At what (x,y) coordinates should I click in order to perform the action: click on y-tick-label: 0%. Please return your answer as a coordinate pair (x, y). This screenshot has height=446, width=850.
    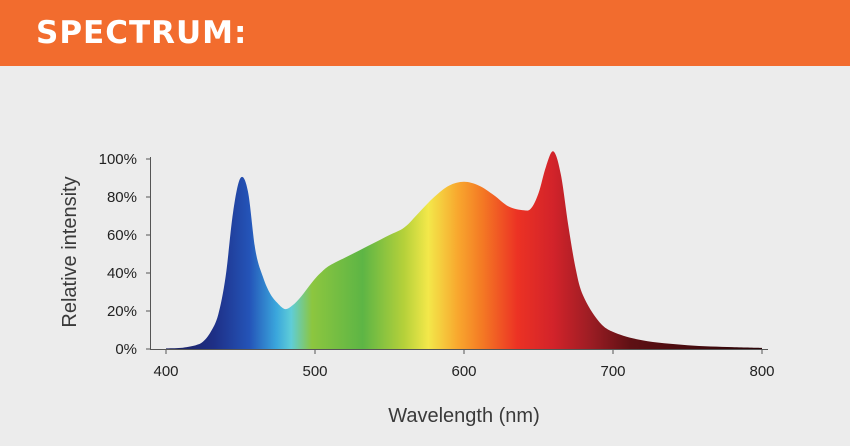
    Looking at the image, I should click on (126, 349).